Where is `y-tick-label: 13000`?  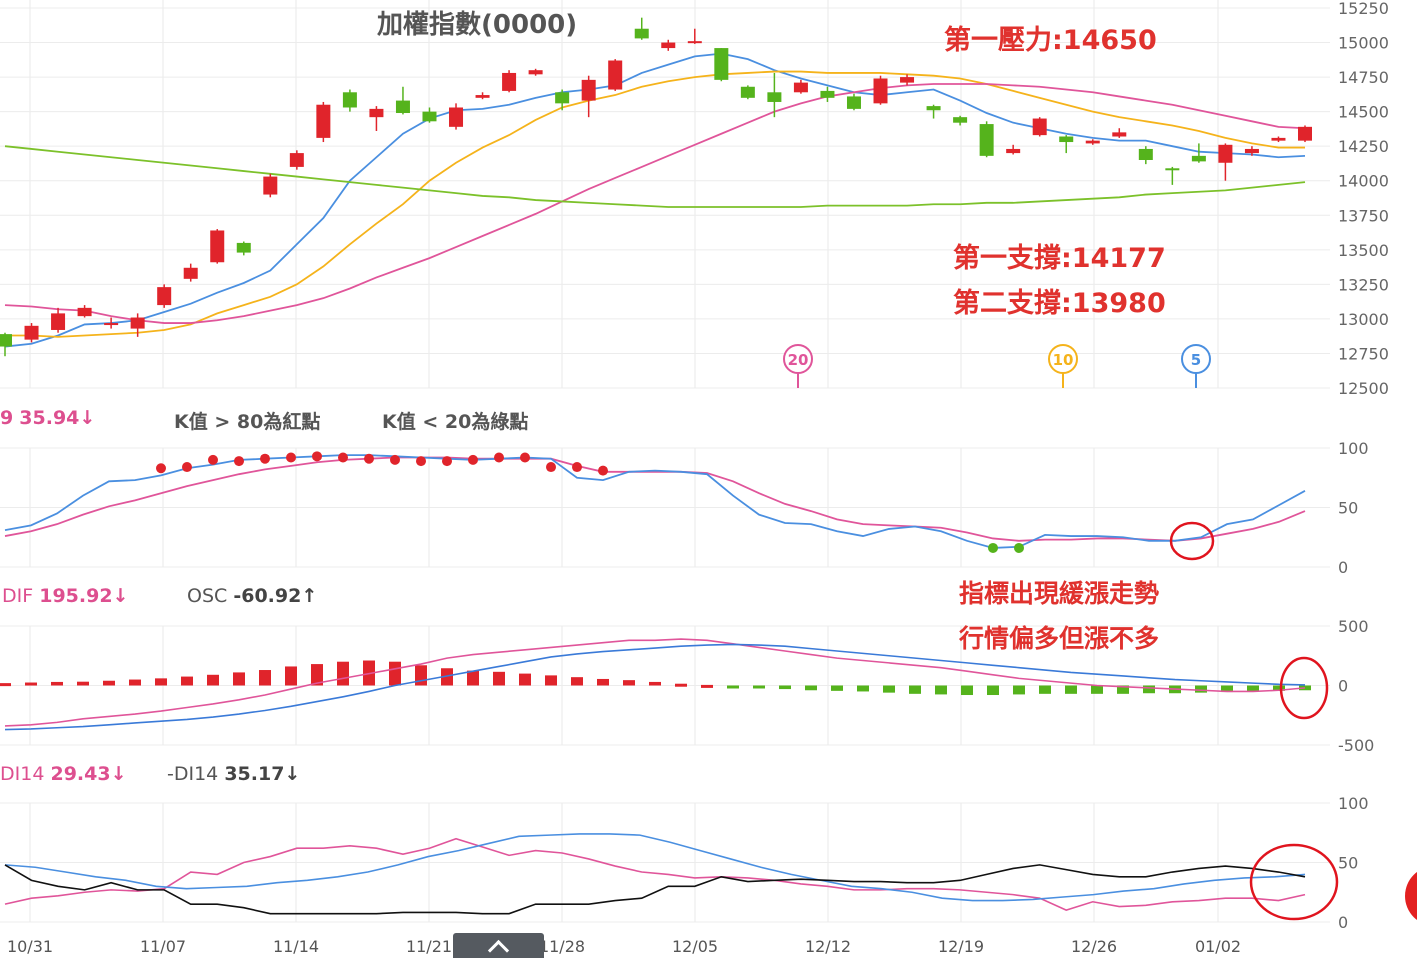
y-tick-label: 13000 is located at coordinates (1363, 319).